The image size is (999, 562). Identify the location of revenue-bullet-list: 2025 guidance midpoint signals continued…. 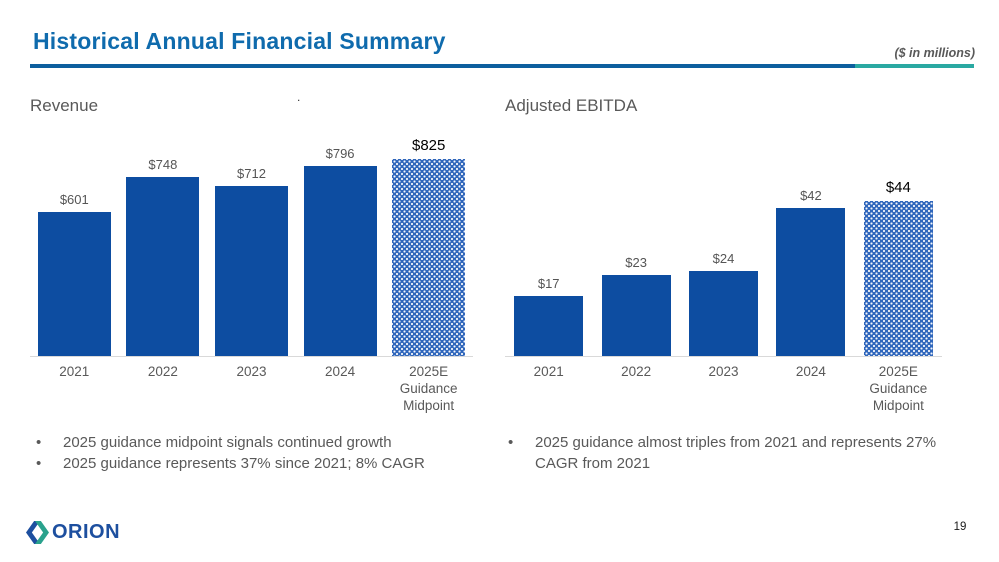
(258, 453).